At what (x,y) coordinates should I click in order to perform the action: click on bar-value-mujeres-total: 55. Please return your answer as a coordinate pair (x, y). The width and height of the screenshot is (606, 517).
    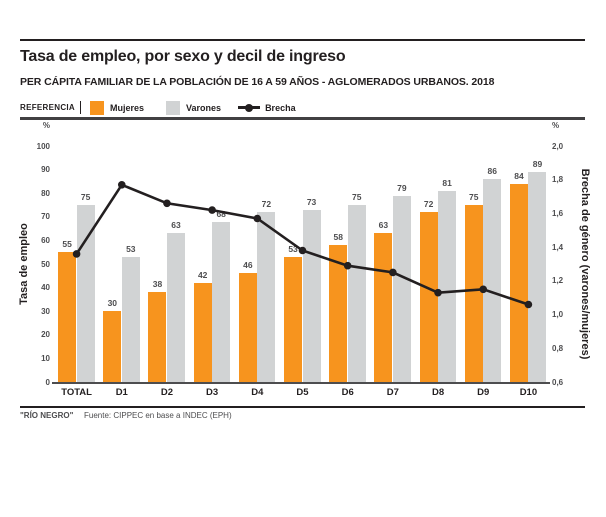
    Looking at the image, I should click on (67, 244).